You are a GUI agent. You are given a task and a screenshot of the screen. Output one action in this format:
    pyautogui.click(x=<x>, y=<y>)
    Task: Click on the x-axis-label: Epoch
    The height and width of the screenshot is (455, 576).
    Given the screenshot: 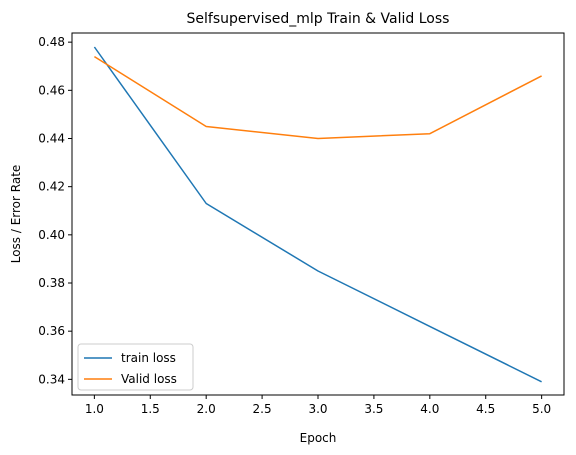 What is the action you would take?
    pyautogui.click(x=318, y=438)
    